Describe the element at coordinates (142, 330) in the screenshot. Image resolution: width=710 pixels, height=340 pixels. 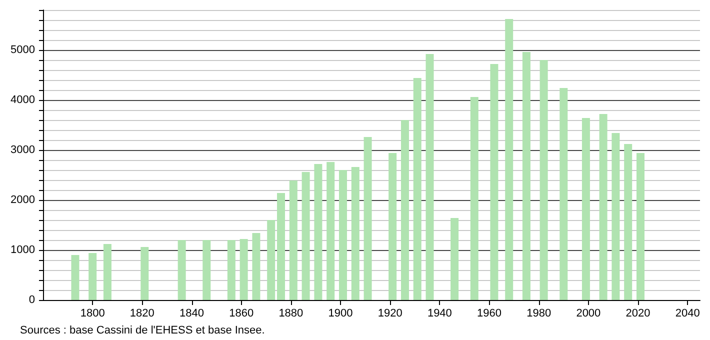
I see `source-note: Sources : base Cassini de l'EHESS et base Insee.` at that location.